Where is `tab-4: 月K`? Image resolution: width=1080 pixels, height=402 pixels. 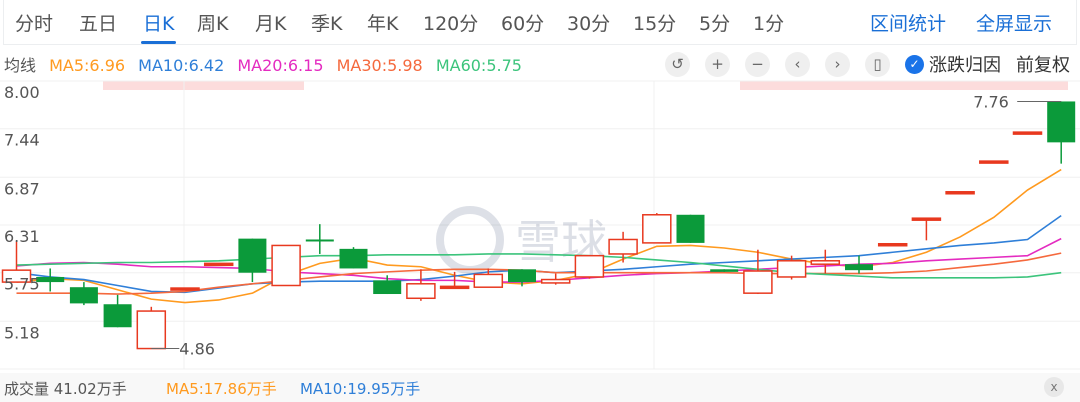
tab-4: 月K is located at coordinates (271, 24).